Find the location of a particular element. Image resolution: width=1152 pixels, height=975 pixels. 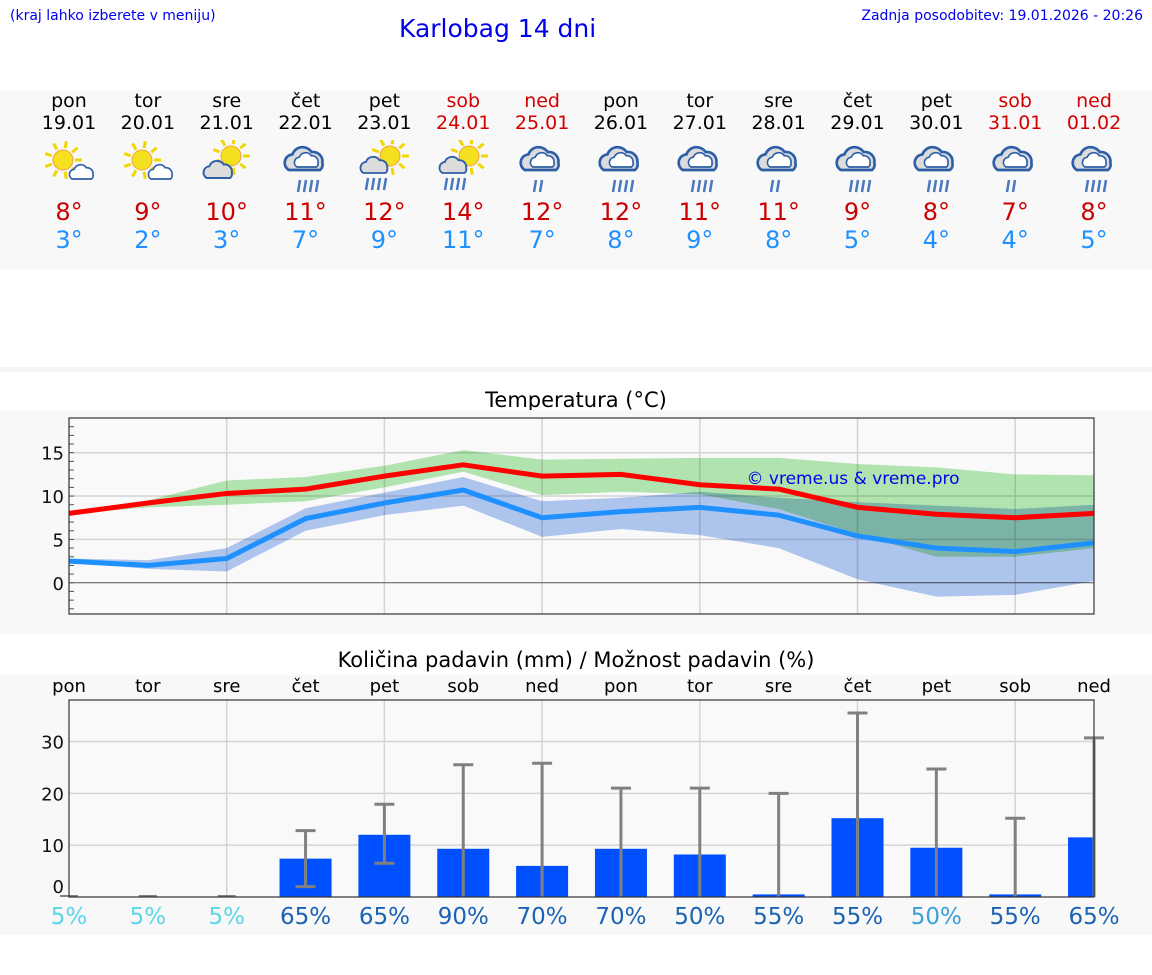

min-temperature: 4° is located at coordinates (936, 240).